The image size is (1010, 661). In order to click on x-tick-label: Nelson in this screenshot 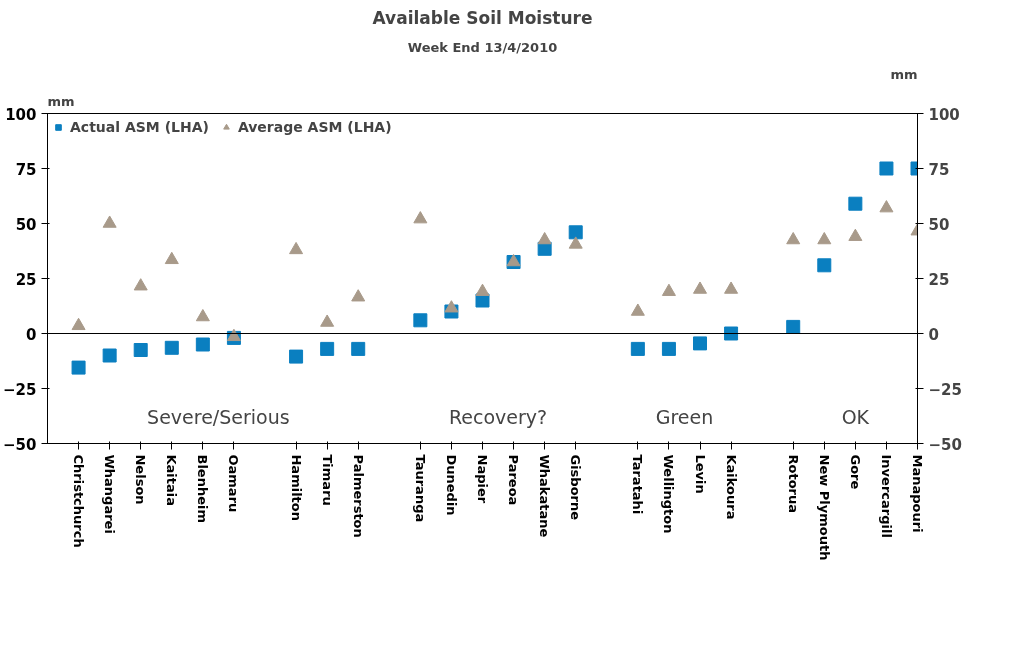, I will do `click(141, 479)`.